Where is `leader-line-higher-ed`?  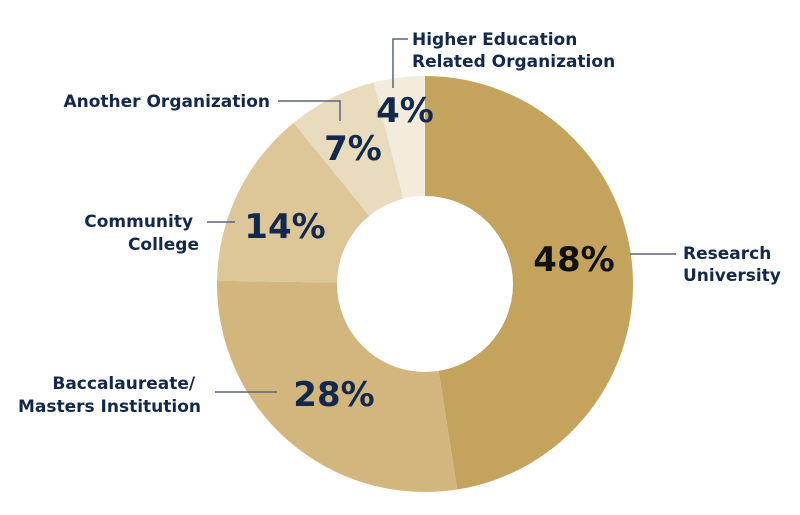 leader-line-higher-ed is located at coordinates (400, 63).